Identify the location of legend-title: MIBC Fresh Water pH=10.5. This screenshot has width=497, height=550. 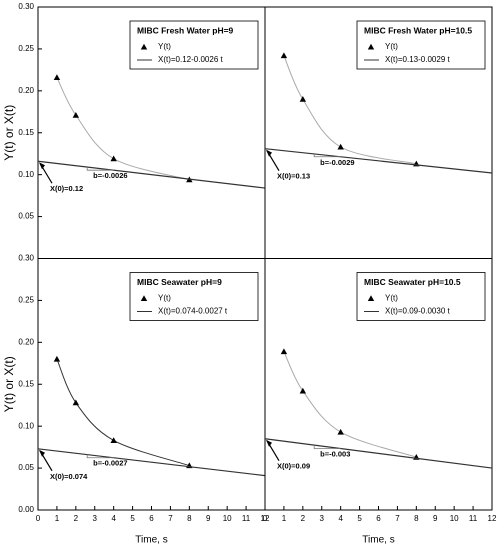
(418, 30).